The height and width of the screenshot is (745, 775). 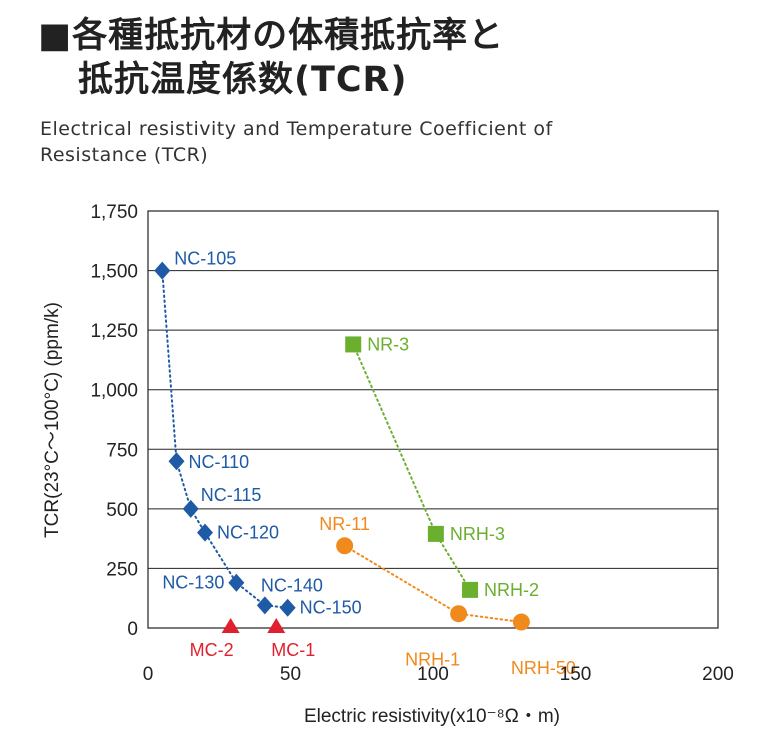 What do you see at coordinates (193, 583) in the screenshot?
I see `point-label: NC-130` at bounding box center [193, 583].